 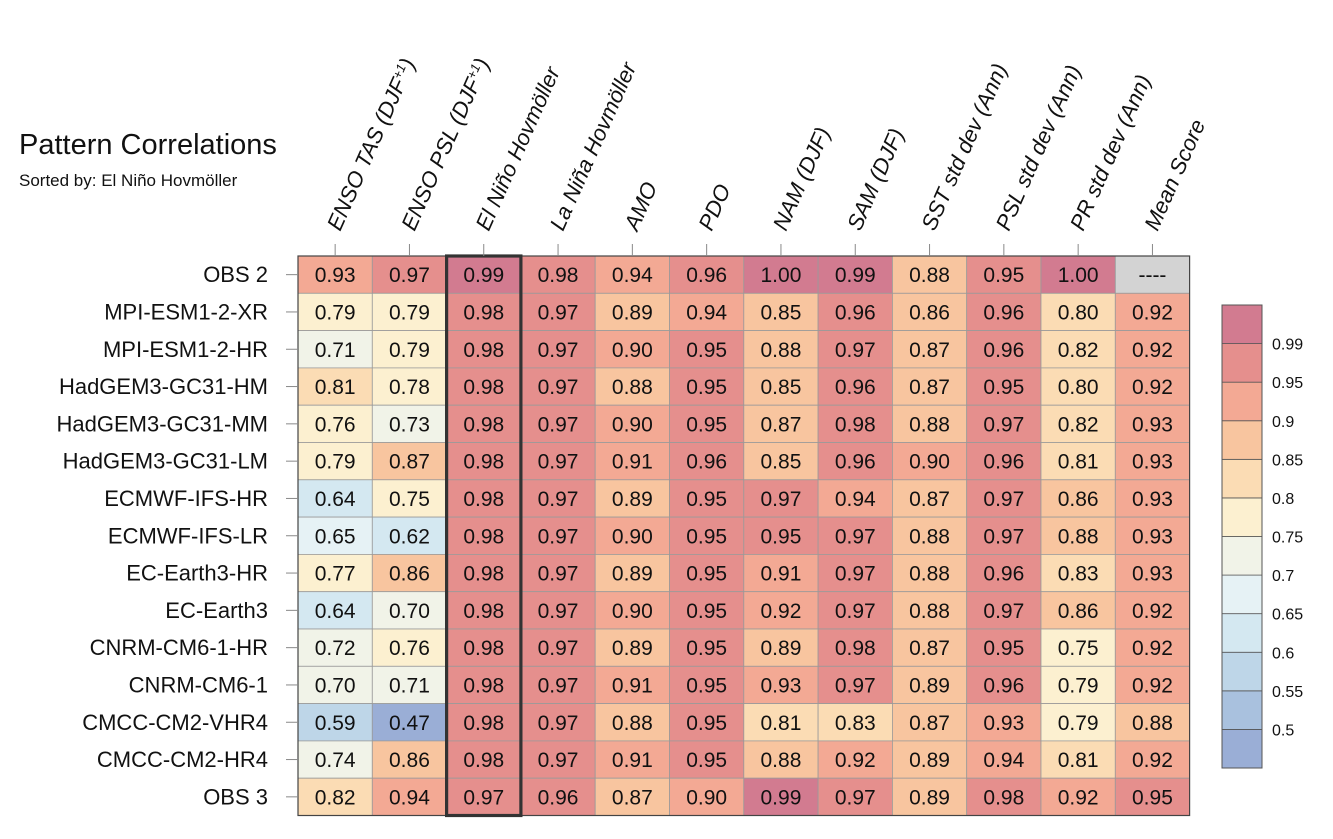 What do you see at coordinates (128, 180) in the screenshot?
I see `chart-subtitle: Sorted by: El Niño Hovmöller` at bounding box center [128, 180].